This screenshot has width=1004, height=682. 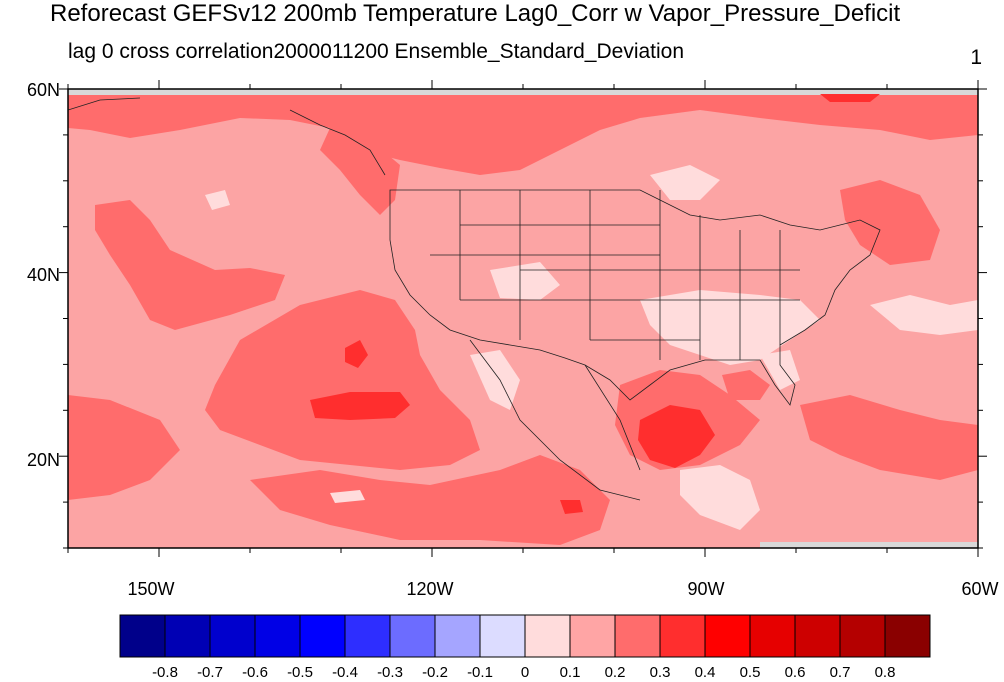 I want to click on contour-north-band, so click(x=523, y=135).